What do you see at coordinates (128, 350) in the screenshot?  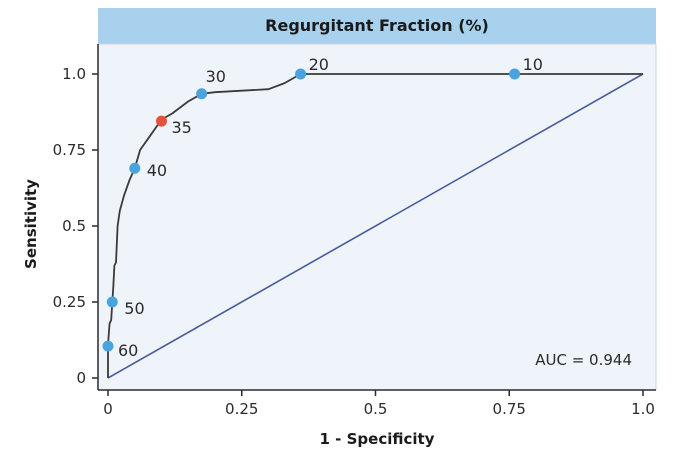 I see `threshold-label: 60` at bounding box center [128, 350].